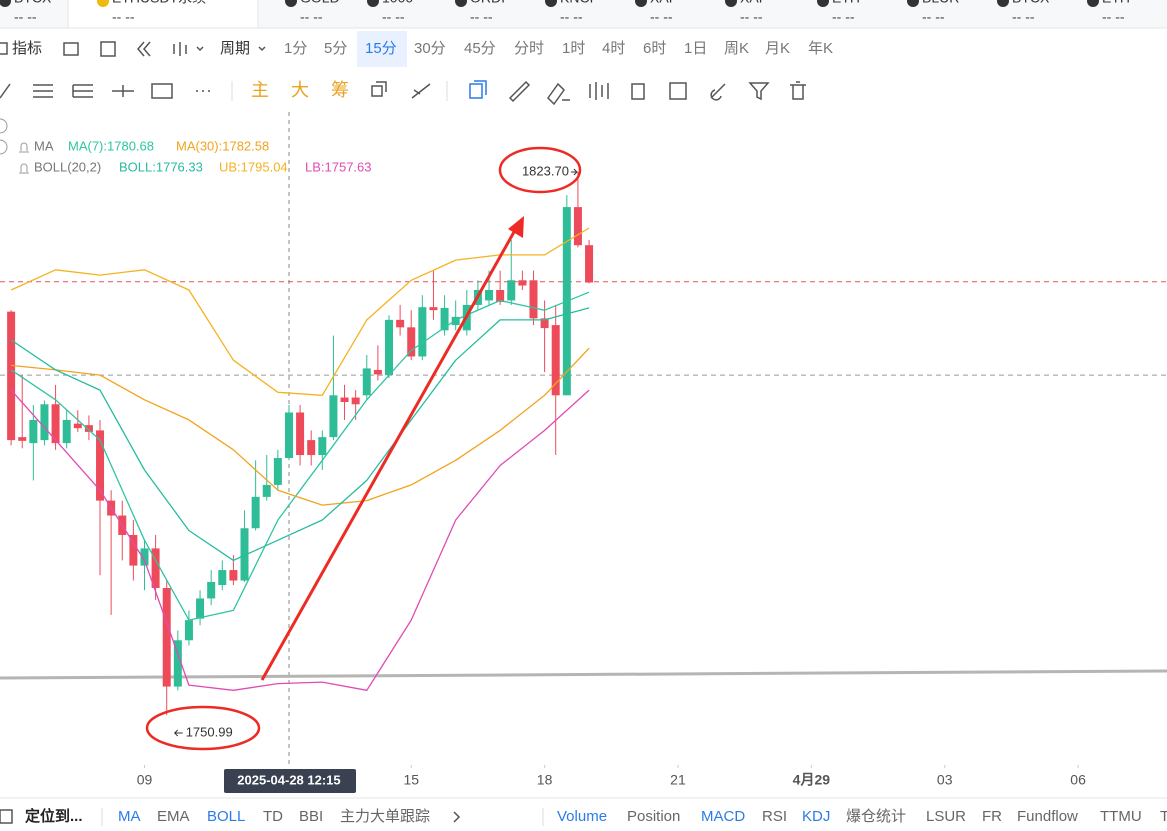 The width and height of the screenshot is (1167, 831). I want to click on main-indicator-tab: 主力大单跟踪, so click(385, 816).